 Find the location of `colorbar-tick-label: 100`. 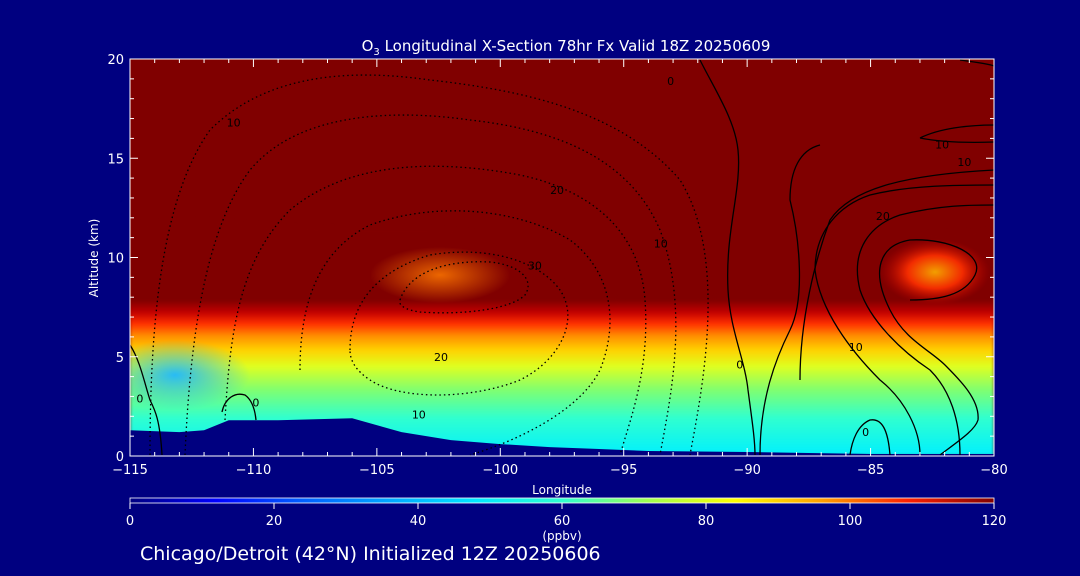

colorbar-tick-label: 100 is located at coordinates (850, 521).